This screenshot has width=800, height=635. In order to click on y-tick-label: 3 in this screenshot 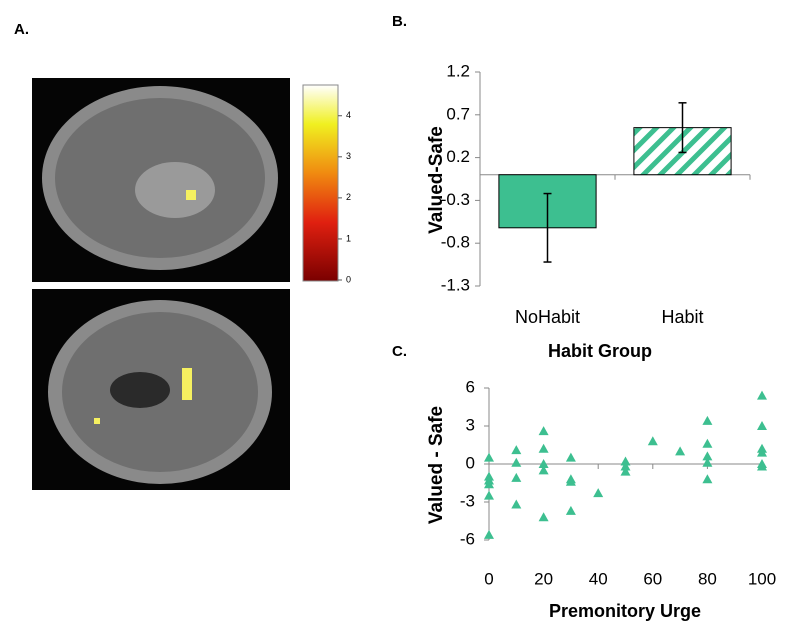, I will do `click(470, 424)`.